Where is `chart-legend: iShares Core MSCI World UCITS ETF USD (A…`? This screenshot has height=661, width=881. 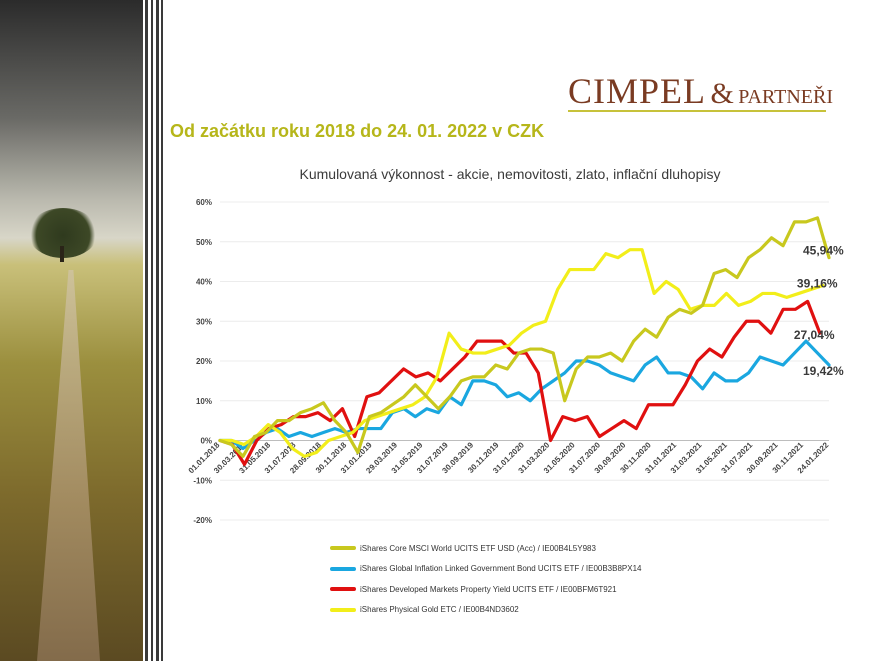 chart-legend: iShares Core MSCI World UCITS ETF USD (A… is located at coordinates (485, 579).